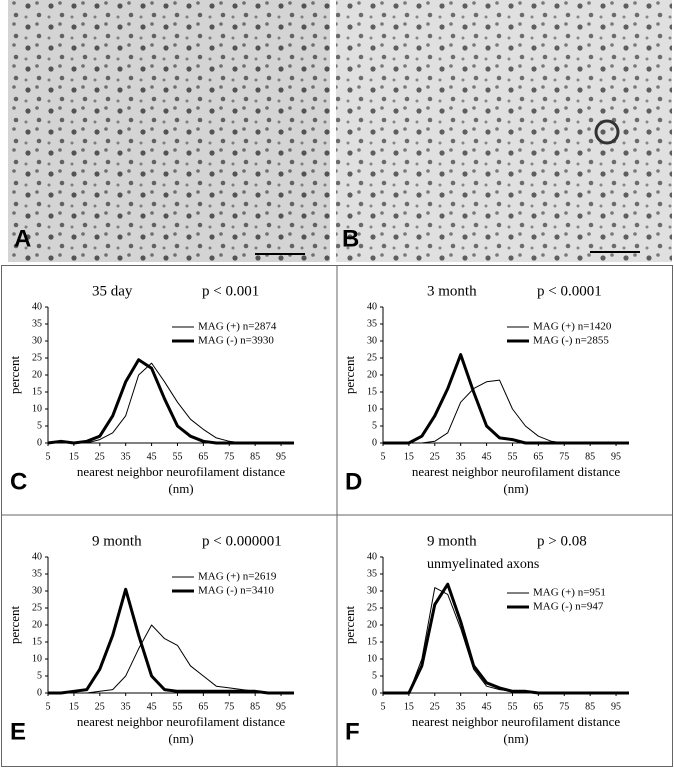 The height and width of the screenshot is (768, 674). Describe the element at coordinates (571, 341) in the screenshot. I see `legend-label: MAG (-) n=2855` at that location.